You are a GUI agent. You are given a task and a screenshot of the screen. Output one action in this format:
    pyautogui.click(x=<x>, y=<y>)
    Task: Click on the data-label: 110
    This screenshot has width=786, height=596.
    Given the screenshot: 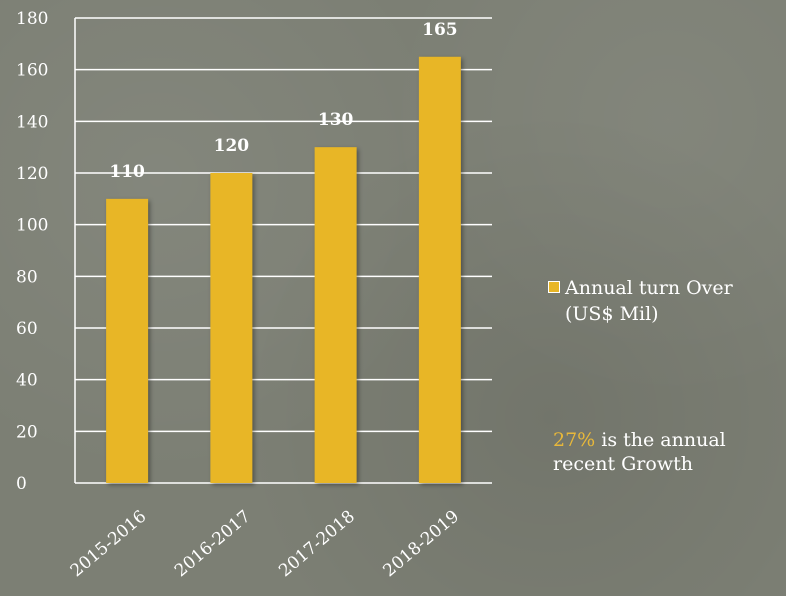 What is the action you would take?
    pyautogui.click(x=127, y=172)
    